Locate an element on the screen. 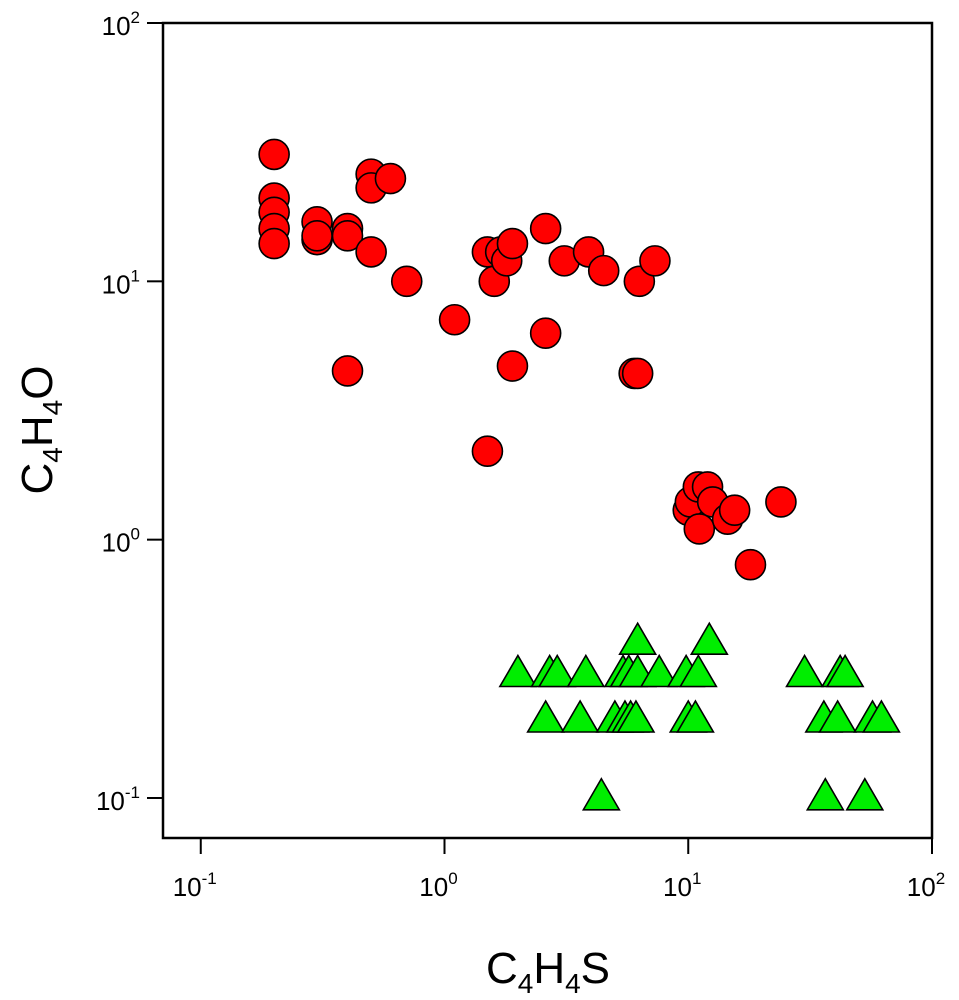  y-tick-label: 10¹ is located at coordinates (121, 282).